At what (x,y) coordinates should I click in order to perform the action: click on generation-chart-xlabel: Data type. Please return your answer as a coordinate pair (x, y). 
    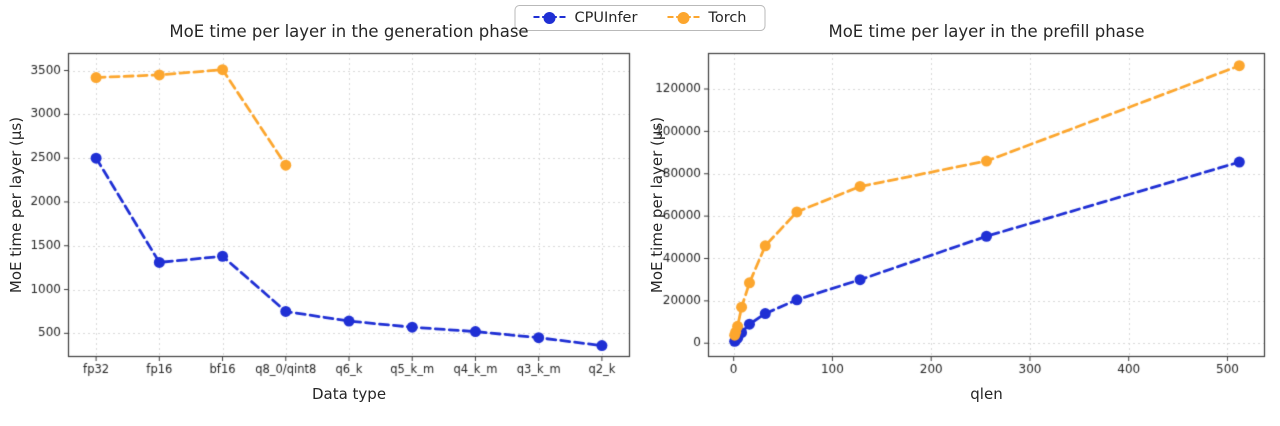
    Looking at the image, I should click on (349, 394).